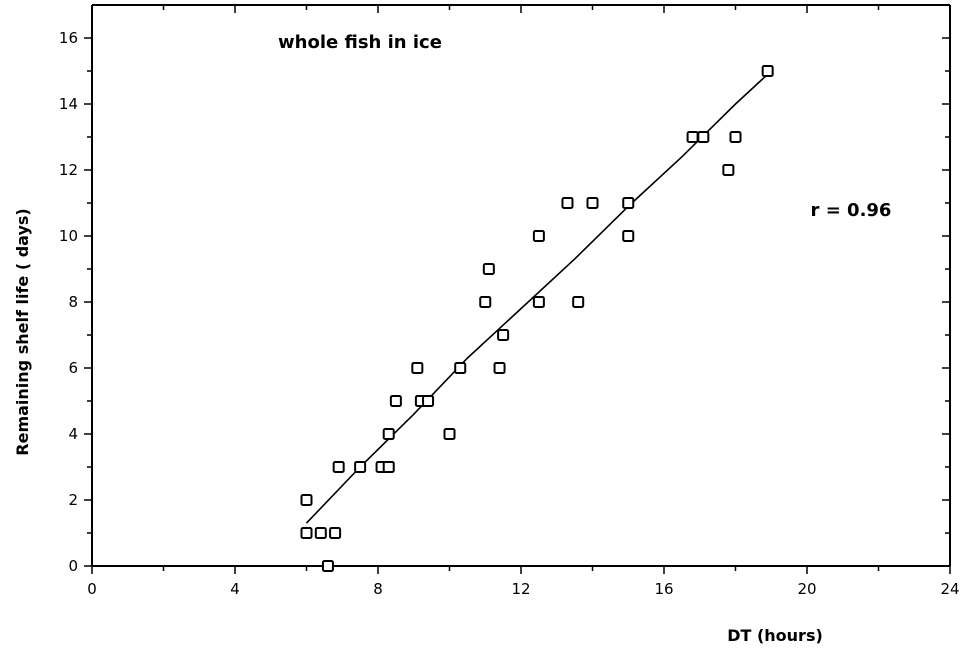 The height and width of the screenshot is (656, 964). I want to click on y-tick-label: 10, so click(68, 236).